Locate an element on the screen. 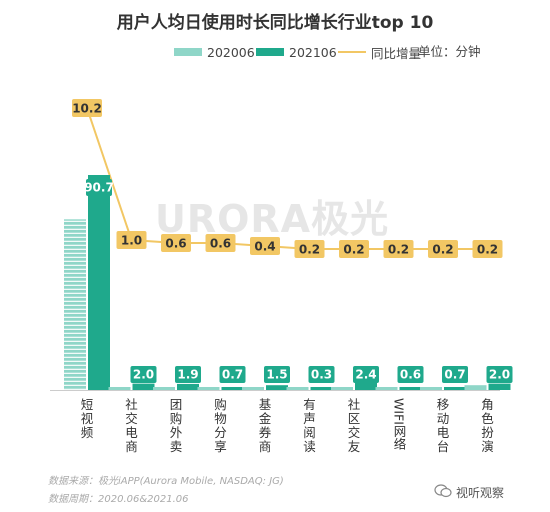 The width and height of the screenshot is (550, 512). data-label-202106-9: 0.7 is located at coordinates (454, 375).